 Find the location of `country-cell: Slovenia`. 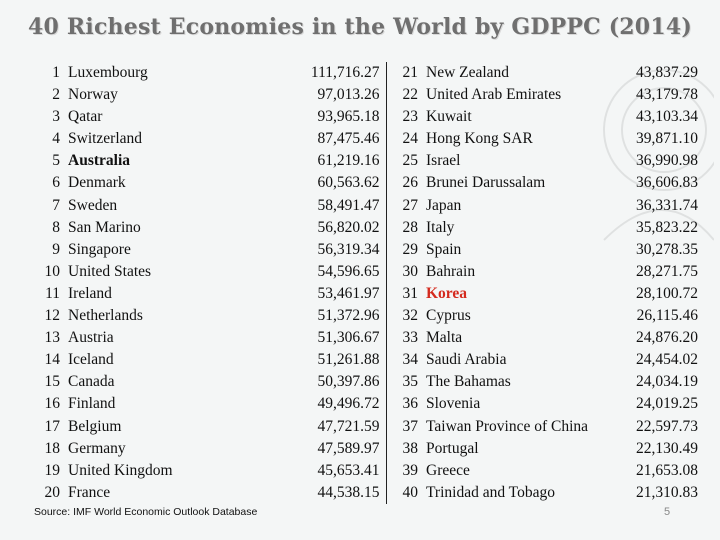

country-cell: Slovenia is located at coordinates (453, 404).